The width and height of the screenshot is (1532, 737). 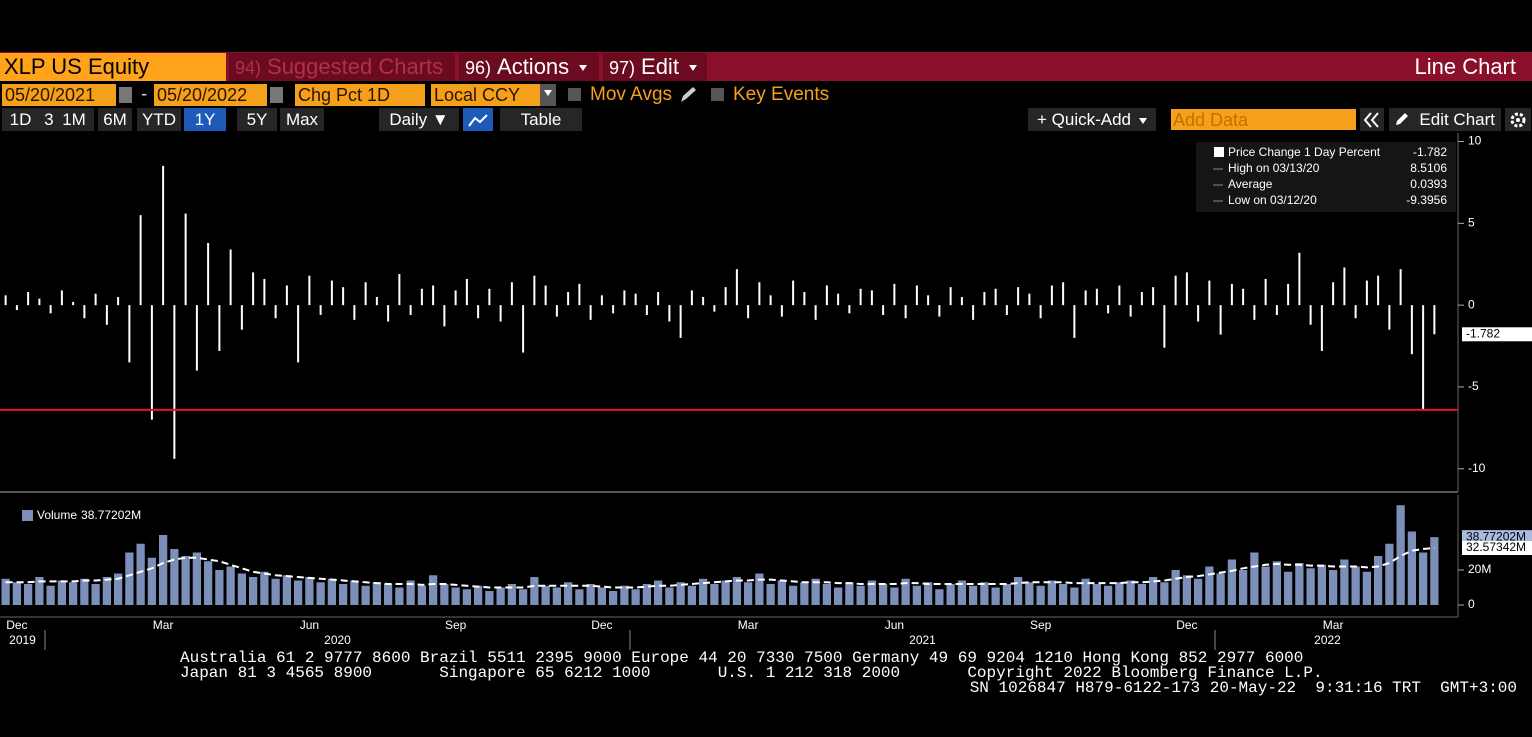 What do you see at coordinates (456, 625) in the screenshot?
I see `x-tick-label: Sep` at bounding box center [456, 625].